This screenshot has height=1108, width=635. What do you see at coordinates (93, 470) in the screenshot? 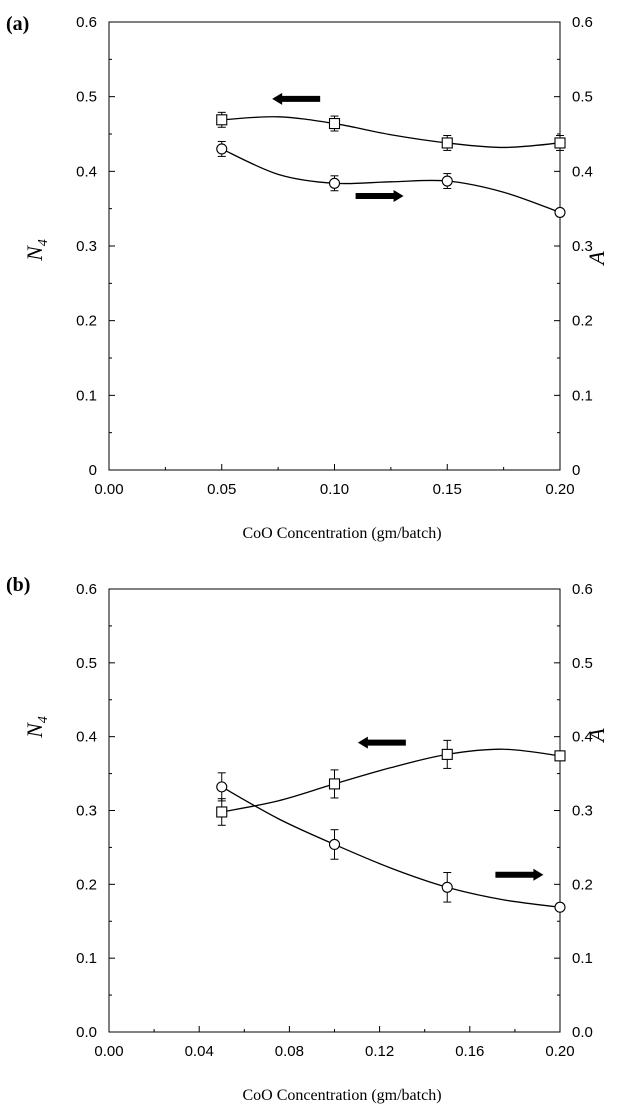
I see `panel-a-y-tick-label-left: 0` at bounding box center [93, 470].